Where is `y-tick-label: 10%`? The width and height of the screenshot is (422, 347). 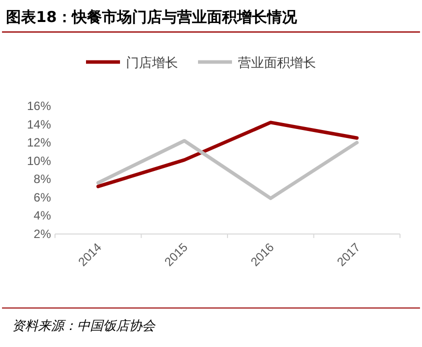 y-tick-label: 10% is located at coordinates (39, 161).